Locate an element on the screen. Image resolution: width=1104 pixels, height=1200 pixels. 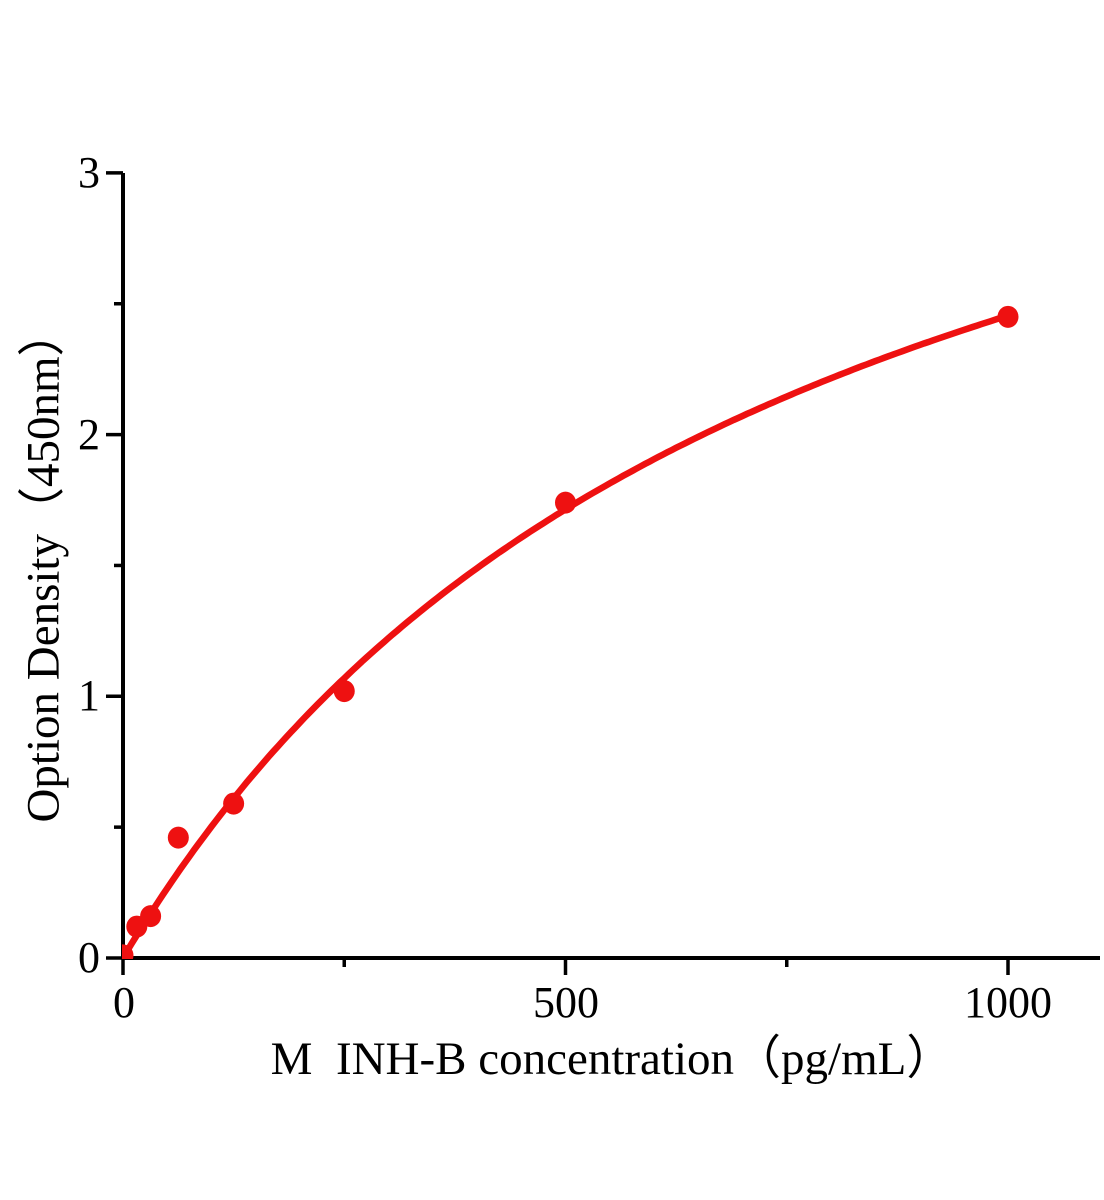
y-tick-label-1: 1 is located at coordinates (89, 695).